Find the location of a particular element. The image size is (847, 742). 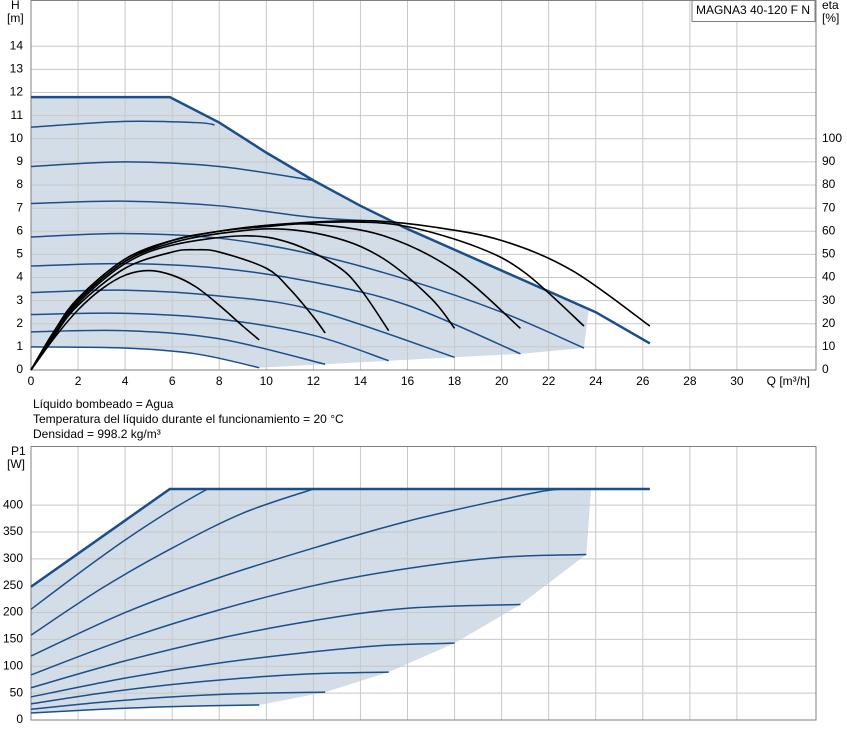

x-tick-label: 22 is located at coordinates (549, 381).